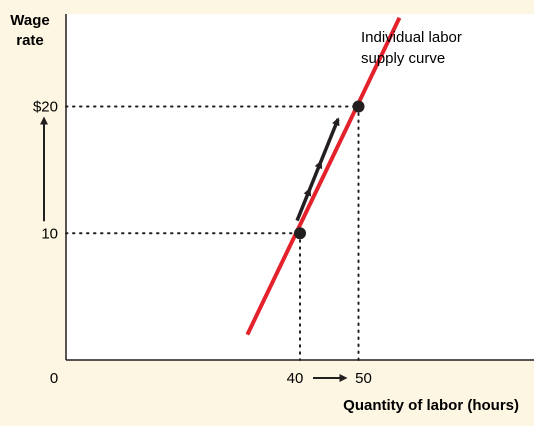 The width and height of the screenshot is (534, 426). What do you see at coordinates (30, 40) in the screenshot?
I see `y-axis-label-line2: rate` at bounding box center [30, 40].